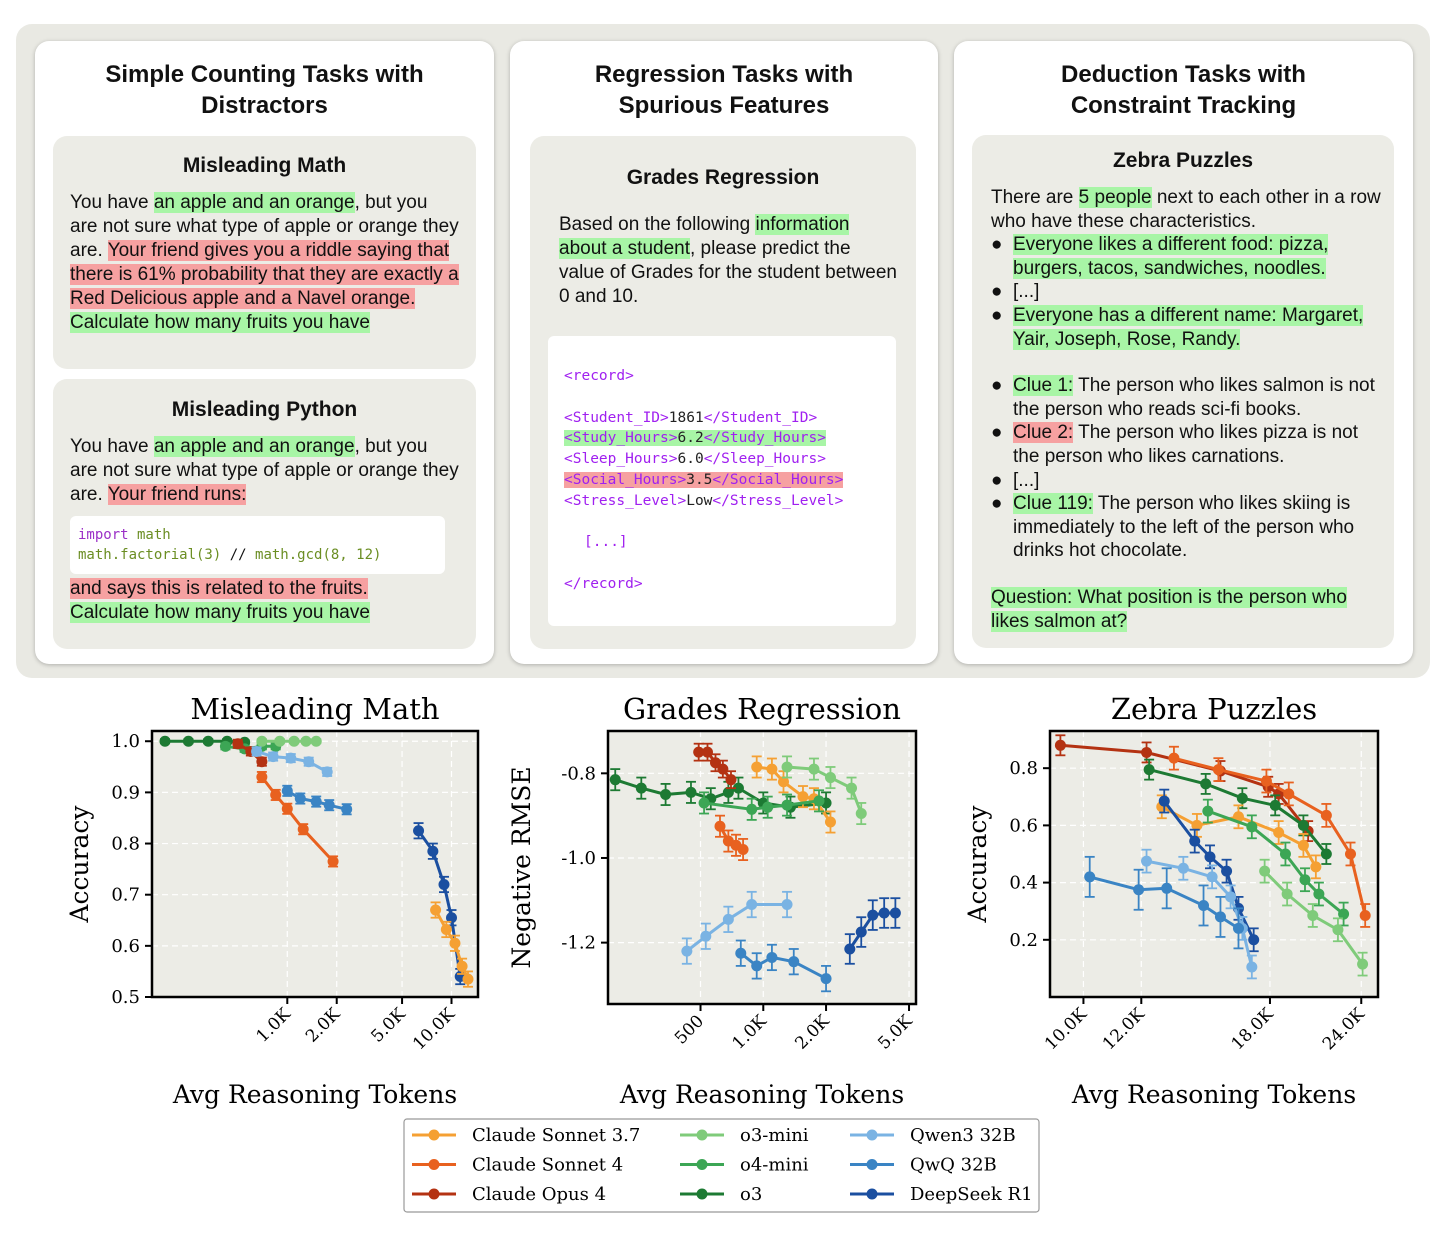  I want to click on misleading-math-title: Misleading Math, so click(264, 165).